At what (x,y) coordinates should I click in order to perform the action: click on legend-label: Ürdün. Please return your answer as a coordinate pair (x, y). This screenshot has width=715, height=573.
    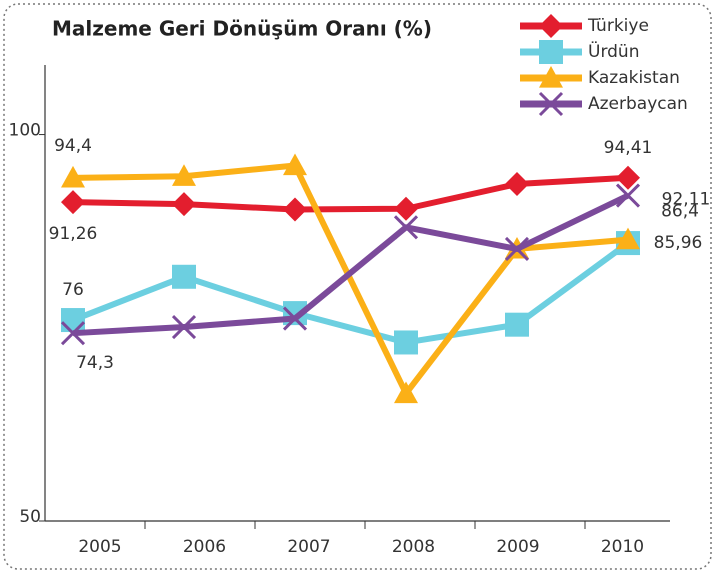
    Looking at the image, I should click on (613, 51).